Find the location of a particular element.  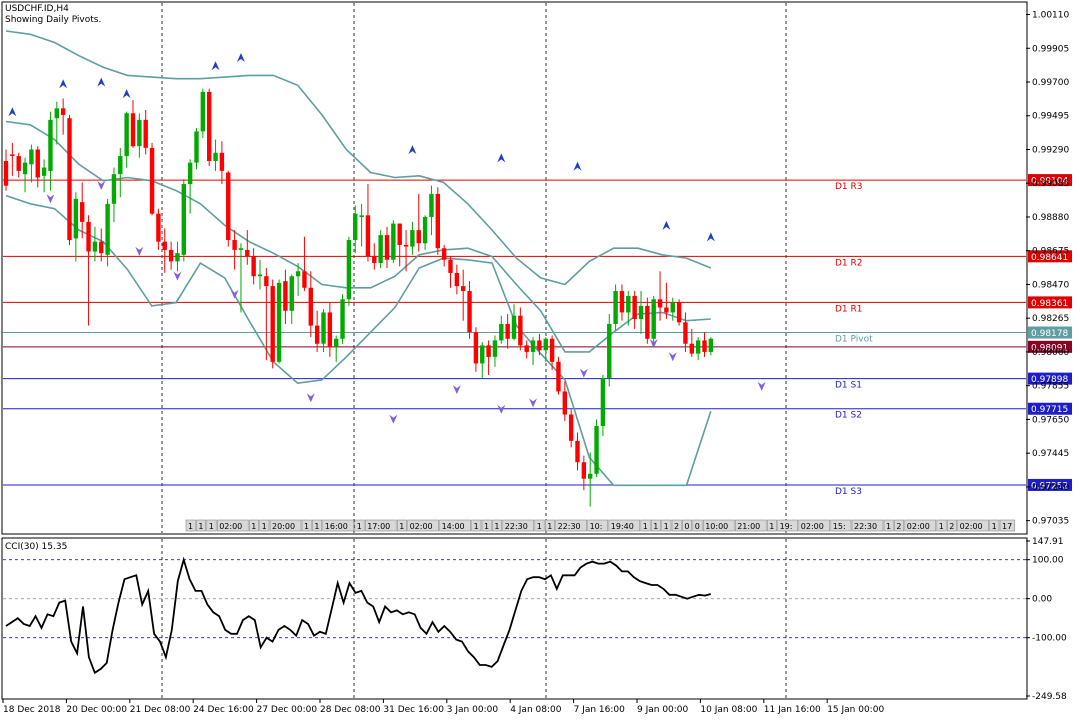

pivot-price-tag-text: 0.97252 is located at coordinates (1049, 486).